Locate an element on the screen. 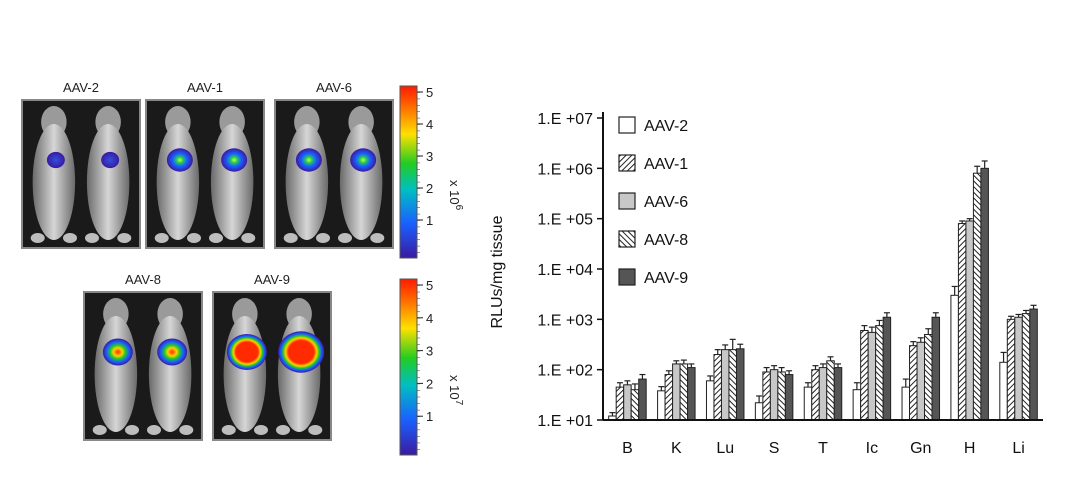 This screenshot has width=1080, height=480. x-tick-label: T is located at coordinates (823, 448).